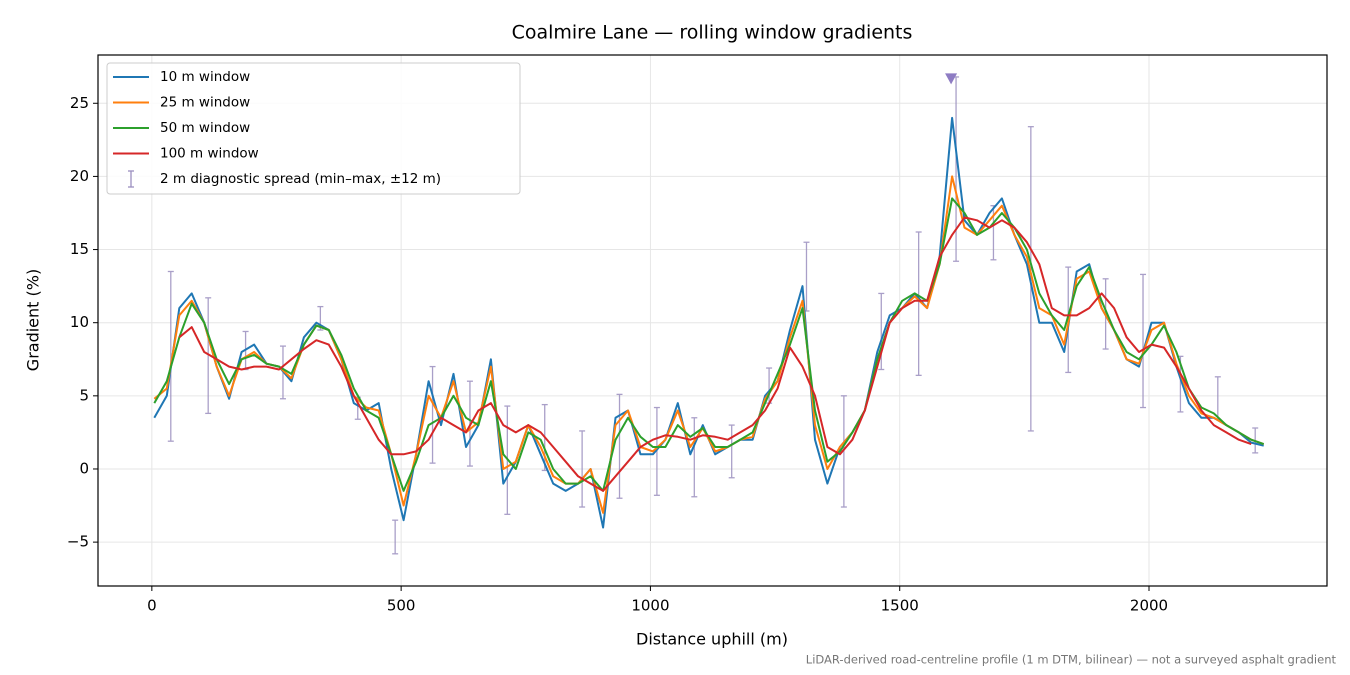 The height and width of the screenshot is (675, 1350). What do you see at coordinates (900, 606) in the screenshot?
I see `x-tick-label: 1500` at bounding box center [900, 606].